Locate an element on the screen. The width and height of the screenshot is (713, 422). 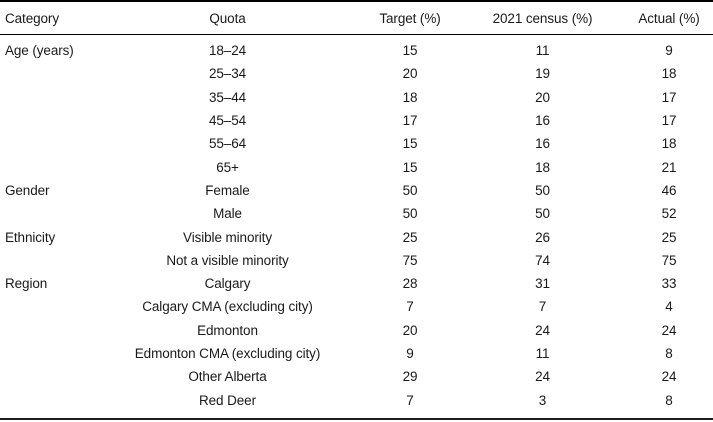
census-cell: 19 is located at coordinates (542, 74).